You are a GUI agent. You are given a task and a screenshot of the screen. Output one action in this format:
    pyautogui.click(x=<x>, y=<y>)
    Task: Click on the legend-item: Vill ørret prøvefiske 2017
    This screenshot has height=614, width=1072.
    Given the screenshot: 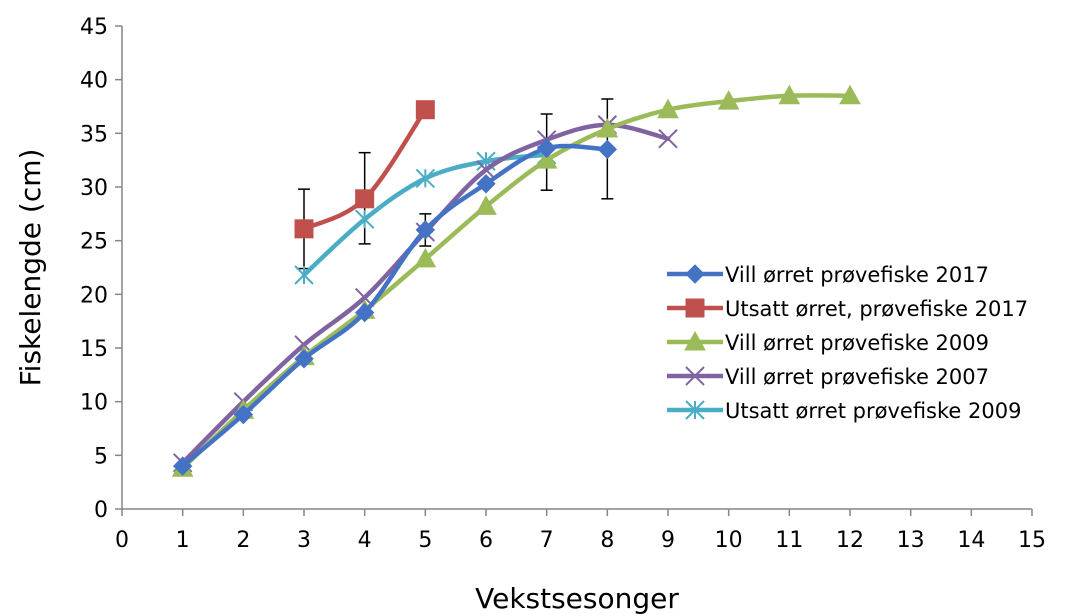 What is the action you would take?
    pyautogui.click(x=828, y=275)
    